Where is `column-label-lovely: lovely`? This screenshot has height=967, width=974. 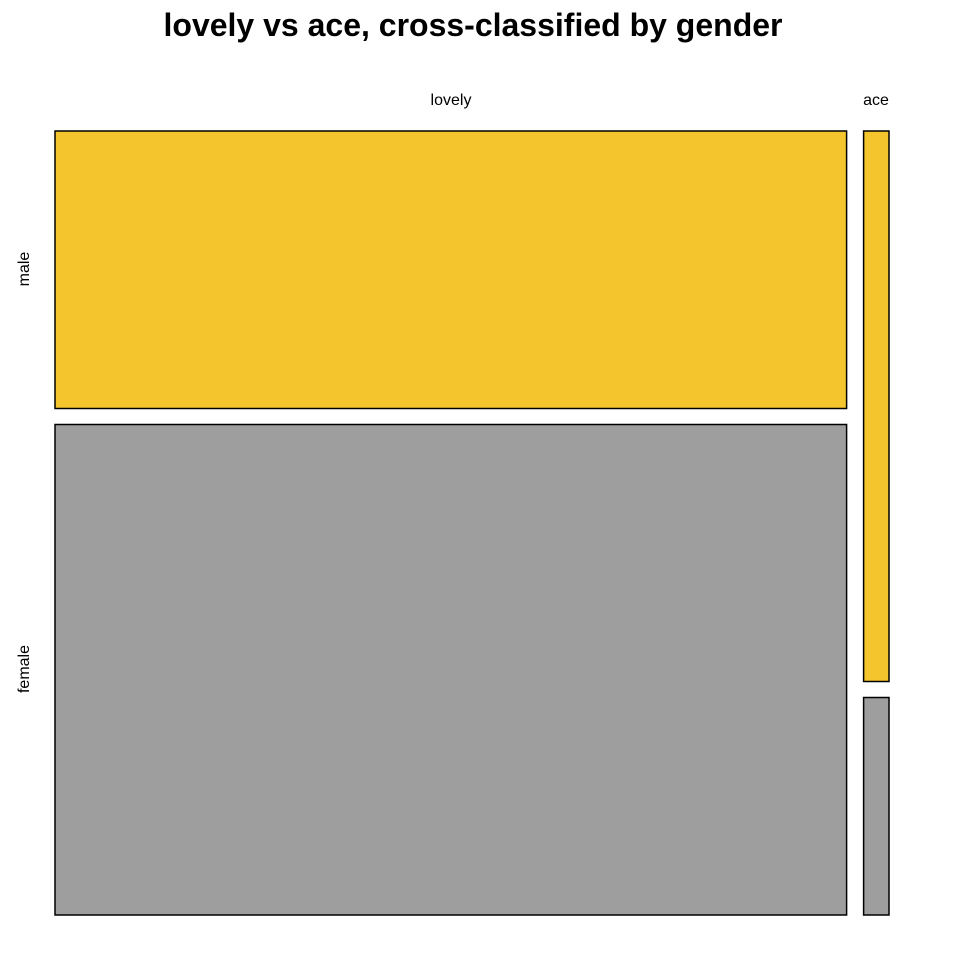 column-label-lovely: lovely is located at coordinates (451, 100).